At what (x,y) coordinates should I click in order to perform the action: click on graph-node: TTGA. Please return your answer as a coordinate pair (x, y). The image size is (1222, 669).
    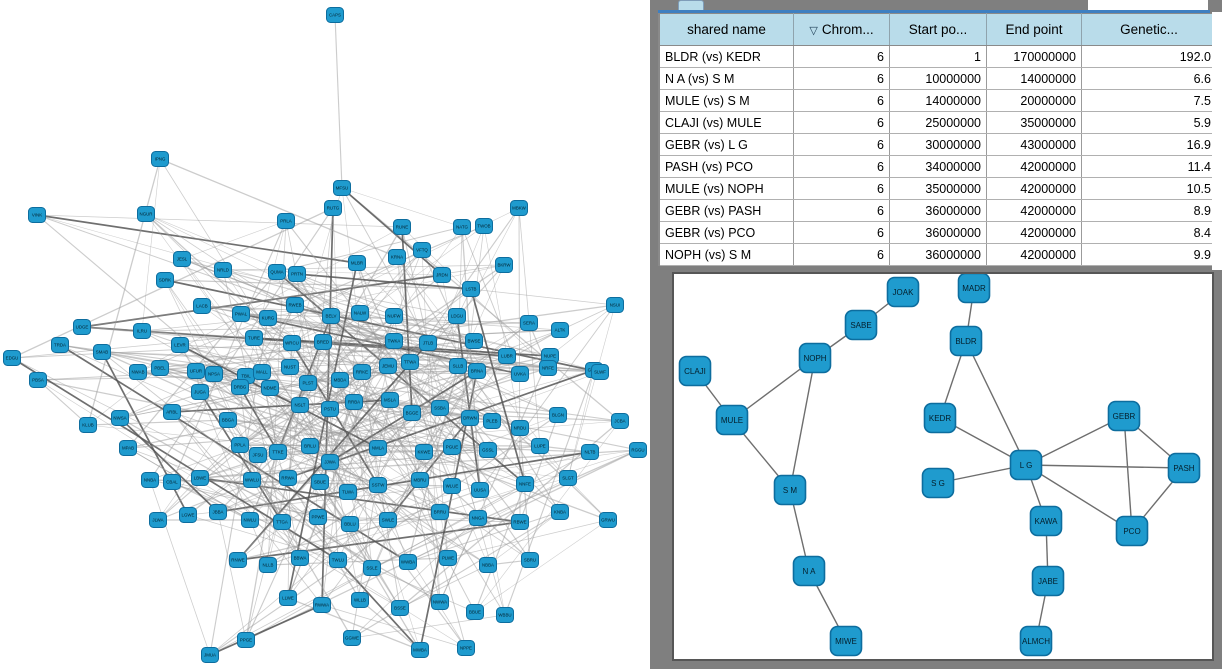
    Looking at the image, I should click on (282, 522).